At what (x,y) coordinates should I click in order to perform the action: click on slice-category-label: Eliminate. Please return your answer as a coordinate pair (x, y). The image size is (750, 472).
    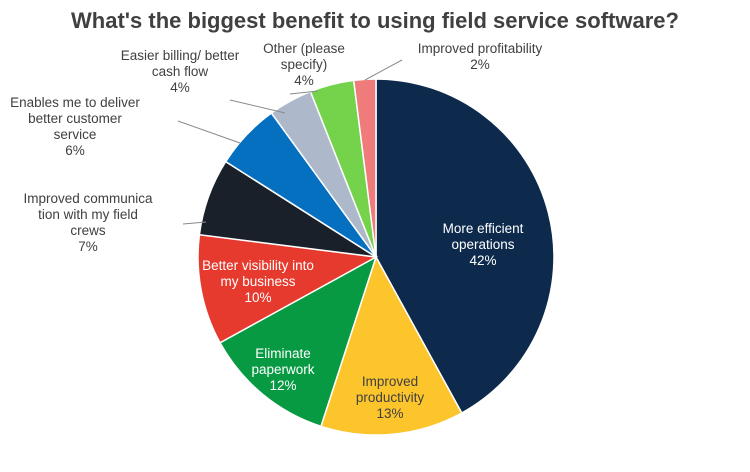
    Looking at the image, I should click on (283, 353).